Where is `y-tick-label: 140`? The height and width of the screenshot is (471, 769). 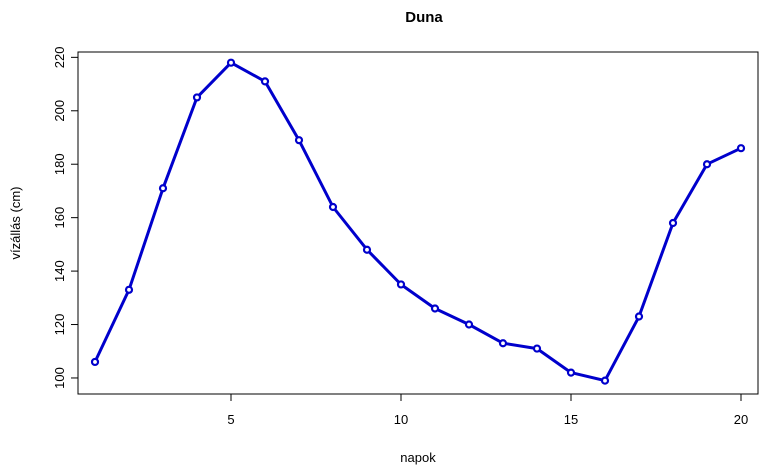
y-tick-label: 140 is located at coordinates (59, 271).